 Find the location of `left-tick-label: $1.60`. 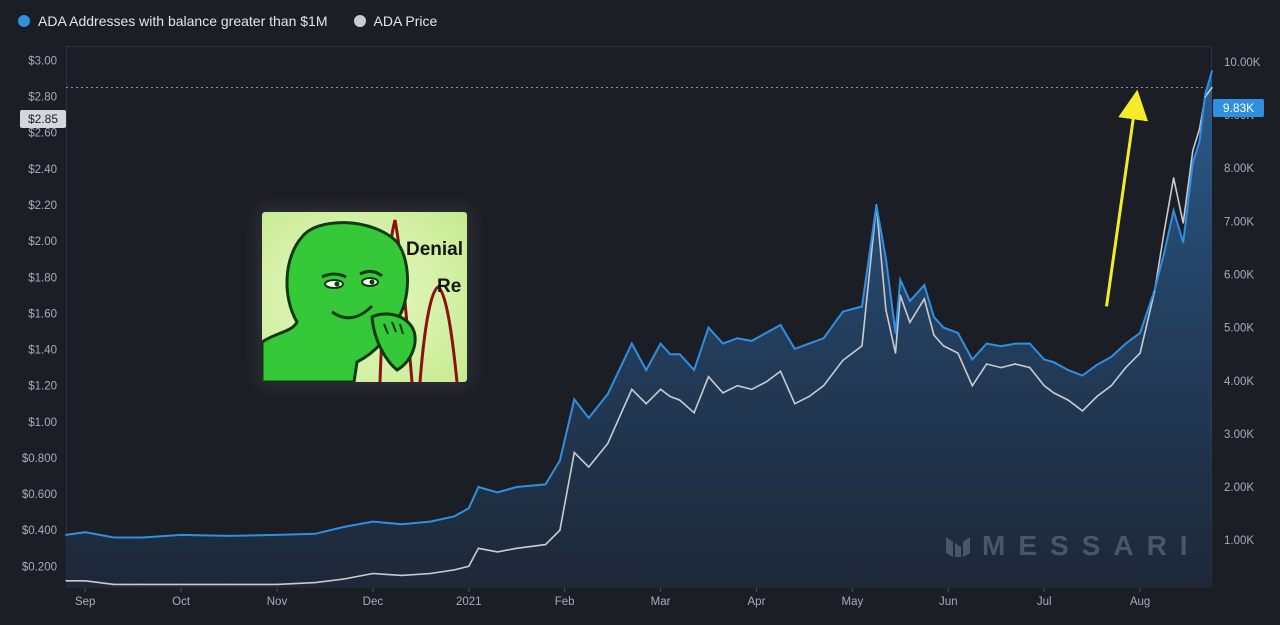

left-tick-label: $1.60 is located at coordinates (42, 314).